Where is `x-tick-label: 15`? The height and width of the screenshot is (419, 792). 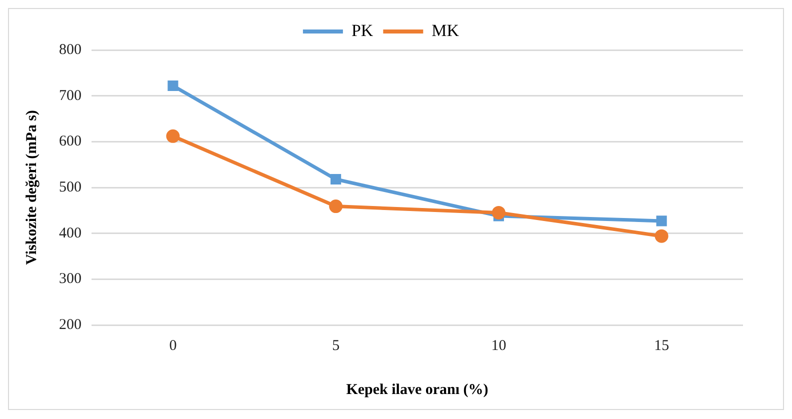
x-tick-label: 15 is located at coordinates (662, 346).